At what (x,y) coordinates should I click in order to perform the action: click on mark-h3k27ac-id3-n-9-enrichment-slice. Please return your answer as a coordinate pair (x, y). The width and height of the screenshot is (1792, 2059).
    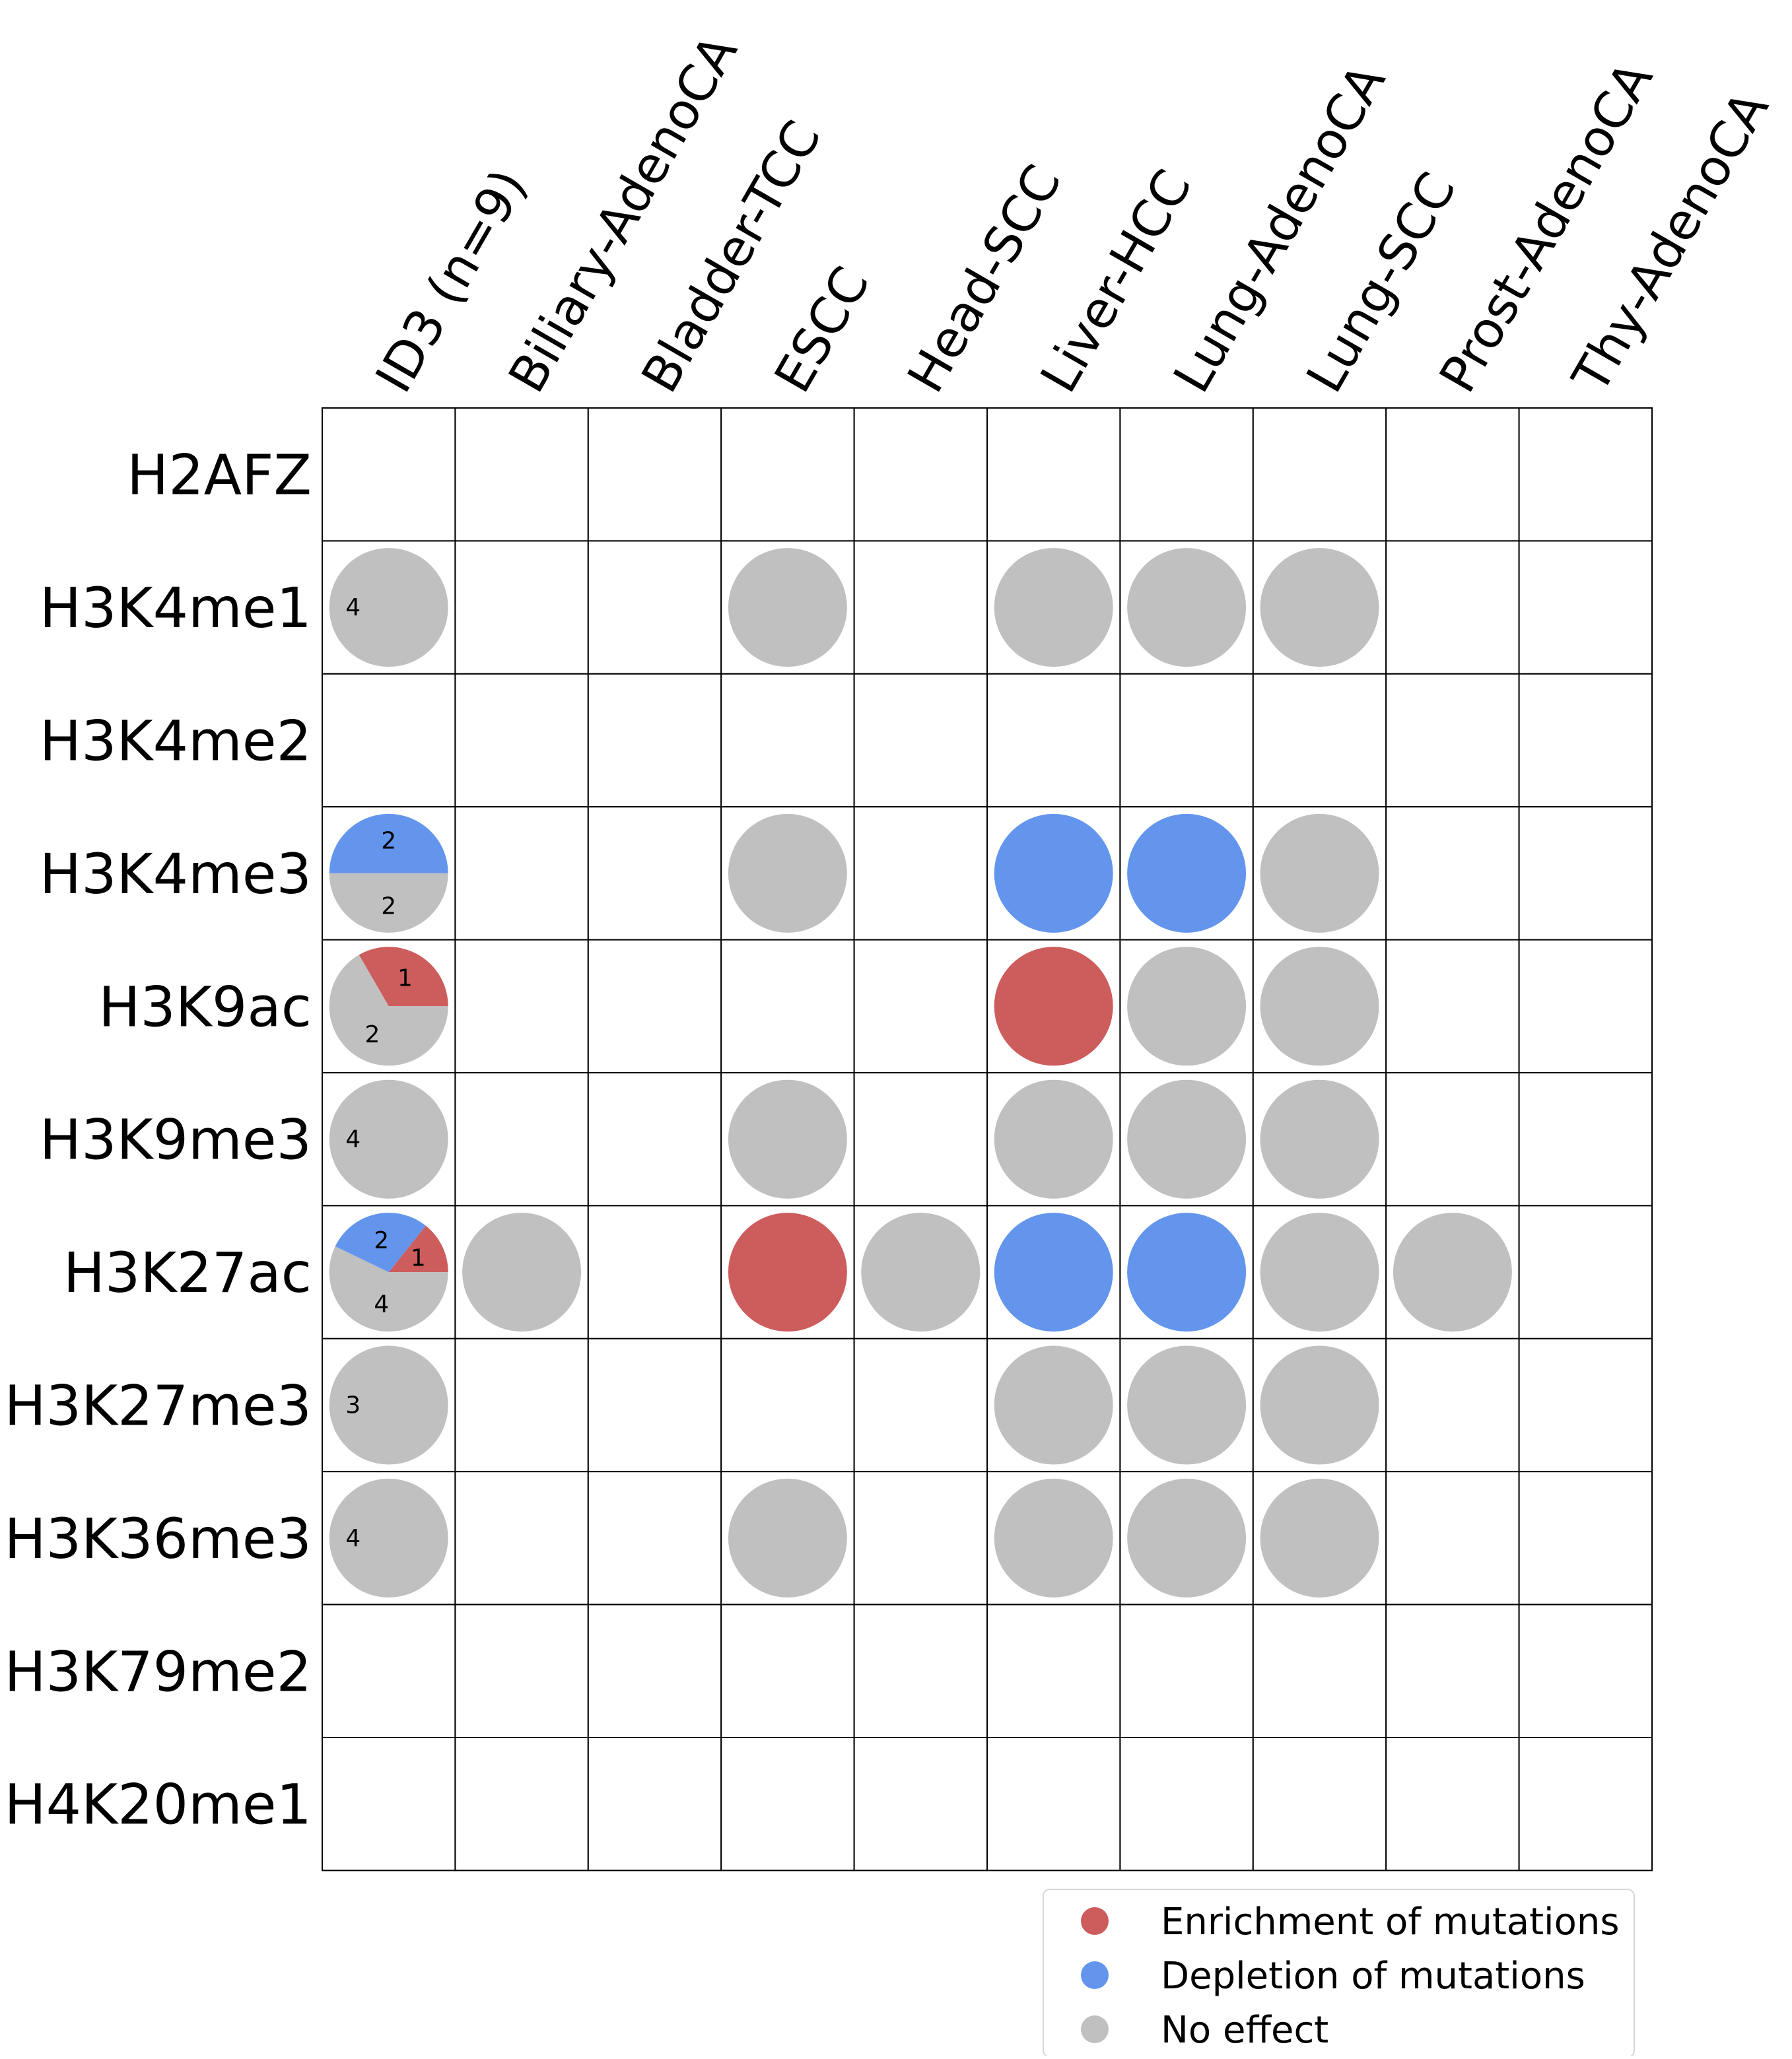
    Looking at the image, I should click on (418, 1249).